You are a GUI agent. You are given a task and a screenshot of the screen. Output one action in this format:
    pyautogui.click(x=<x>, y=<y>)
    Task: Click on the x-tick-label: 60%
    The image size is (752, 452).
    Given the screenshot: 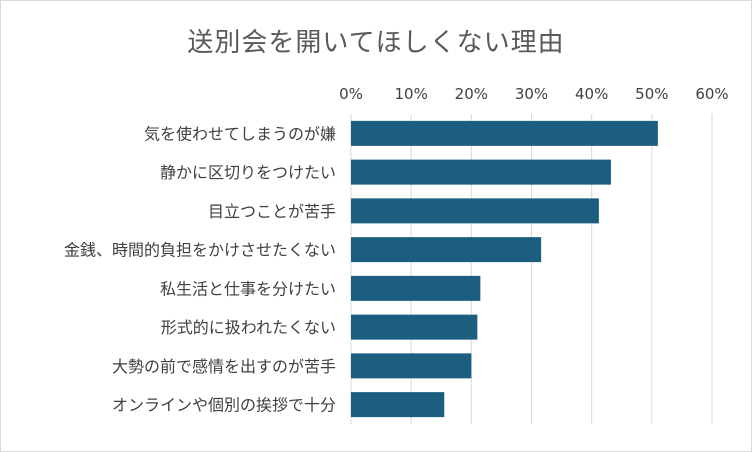 What is the action you would take?
    pyautogui.click(x=711, y=94)
    